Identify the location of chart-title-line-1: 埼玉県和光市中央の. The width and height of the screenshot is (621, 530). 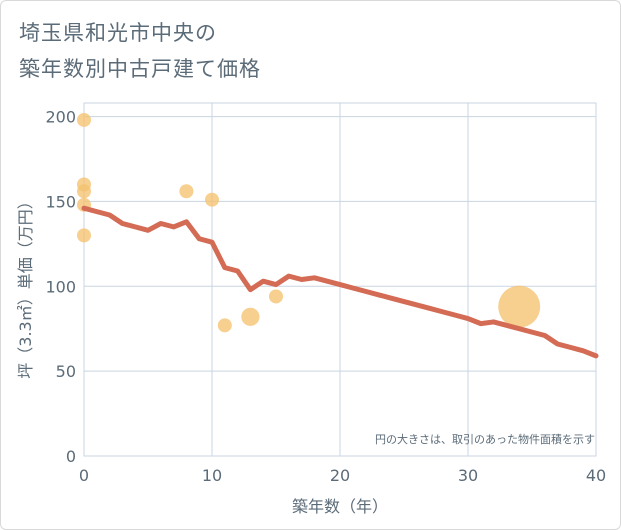
(118, 33).